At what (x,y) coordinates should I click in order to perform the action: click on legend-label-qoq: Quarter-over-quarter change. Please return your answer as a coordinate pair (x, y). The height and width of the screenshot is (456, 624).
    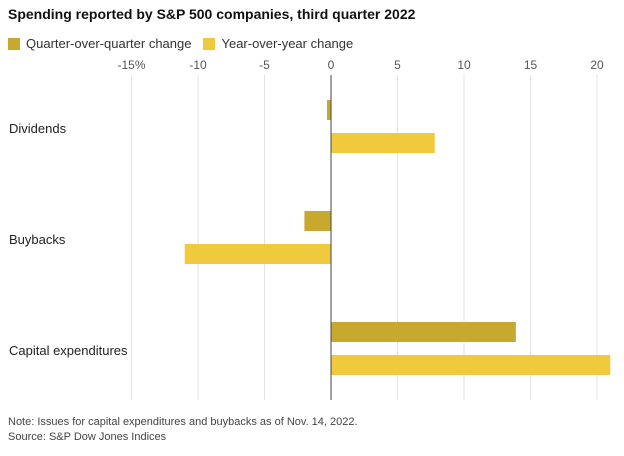
    Looking at the image, I should click on (109, 43).